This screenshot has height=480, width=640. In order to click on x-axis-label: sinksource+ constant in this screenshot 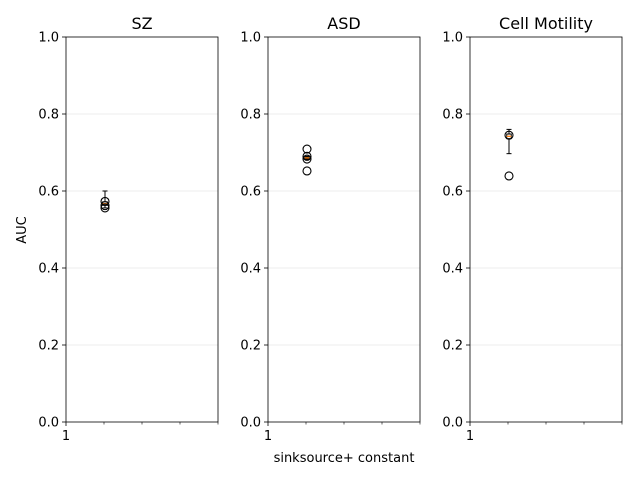, I will do `click(344, 458)`.